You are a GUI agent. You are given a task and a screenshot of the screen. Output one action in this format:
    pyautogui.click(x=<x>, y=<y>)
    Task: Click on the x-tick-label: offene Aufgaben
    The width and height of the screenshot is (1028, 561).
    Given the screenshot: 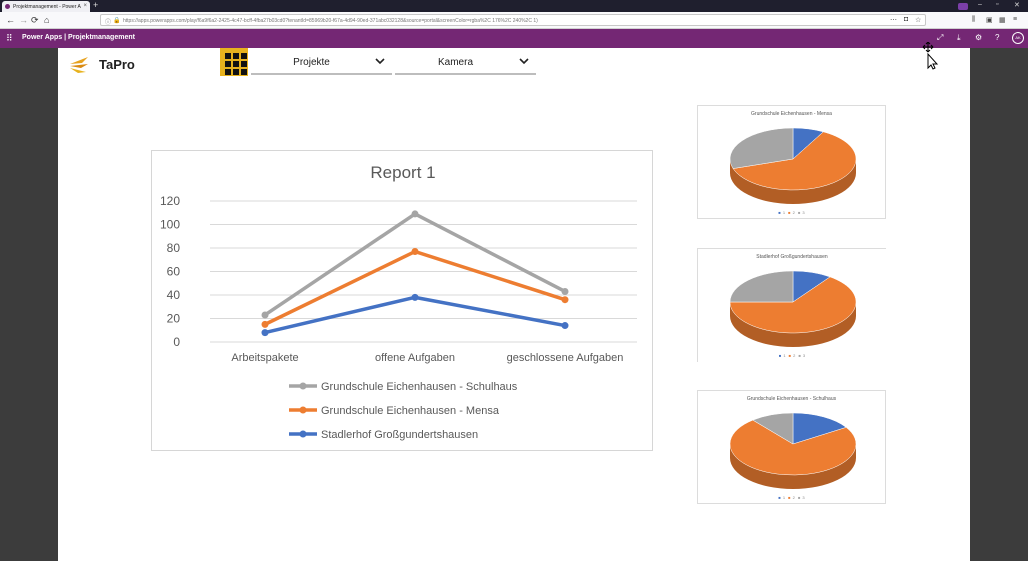 What is the action you would take?
    pyautogui.click(x=415, y=358)
    